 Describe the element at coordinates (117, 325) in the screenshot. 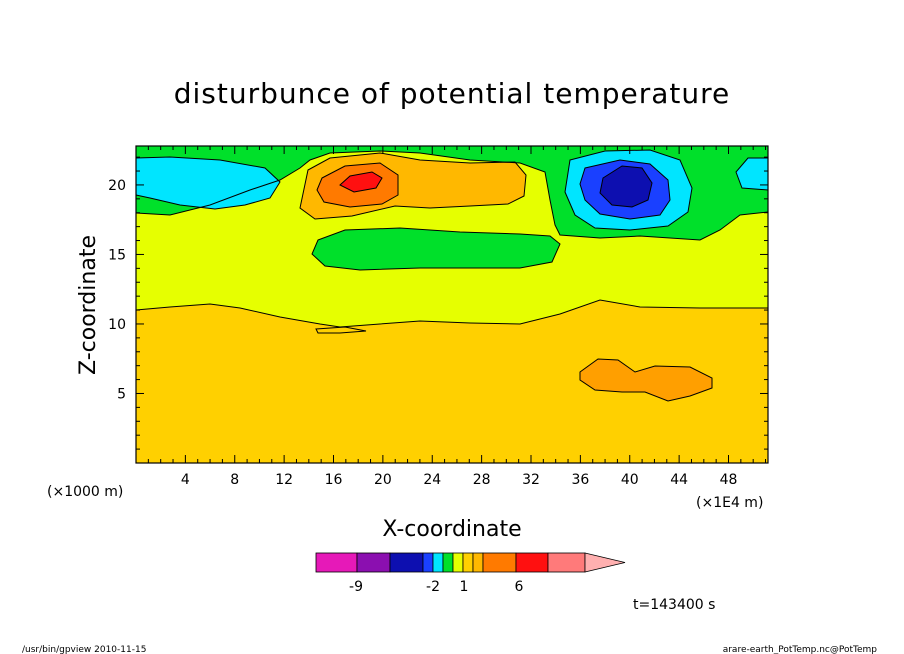

I see `y-tick-label: 10` at that location.